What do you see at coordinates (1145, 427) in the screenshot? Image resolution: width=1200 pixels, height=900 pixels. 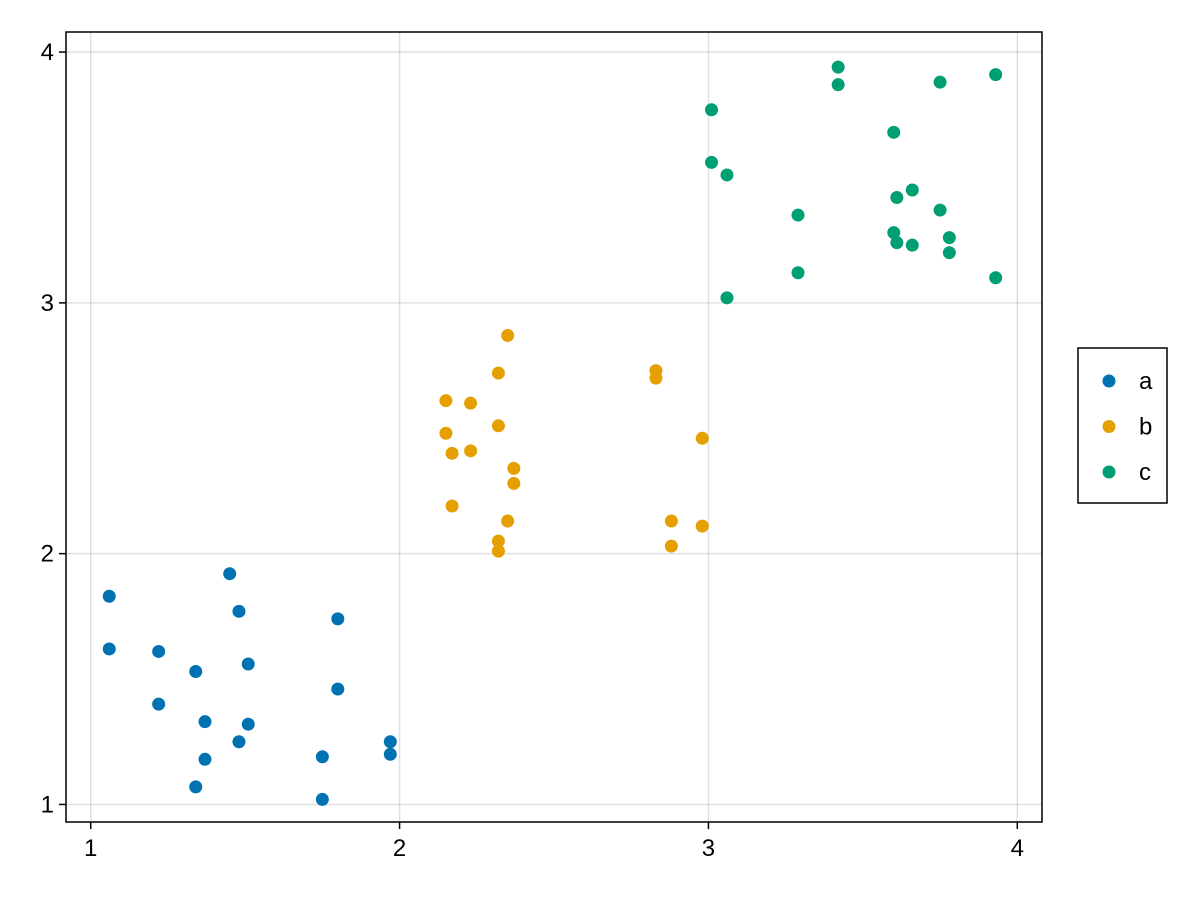 I see `legend-label-b: b` at bounding box center [1145, 427].